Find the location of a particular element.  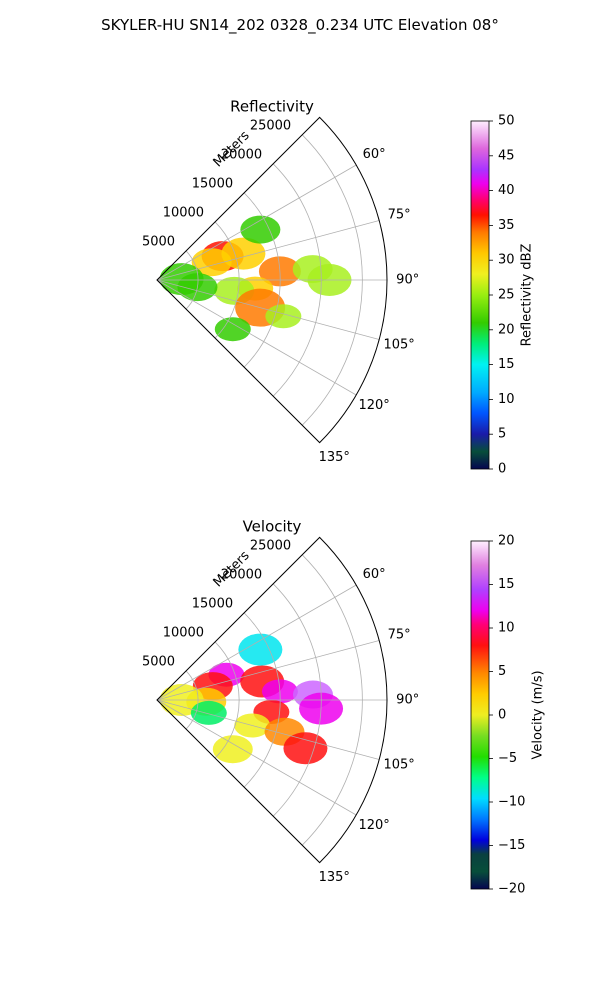

colorbar-tick-label: −5 is located at coordinates (507, 758).